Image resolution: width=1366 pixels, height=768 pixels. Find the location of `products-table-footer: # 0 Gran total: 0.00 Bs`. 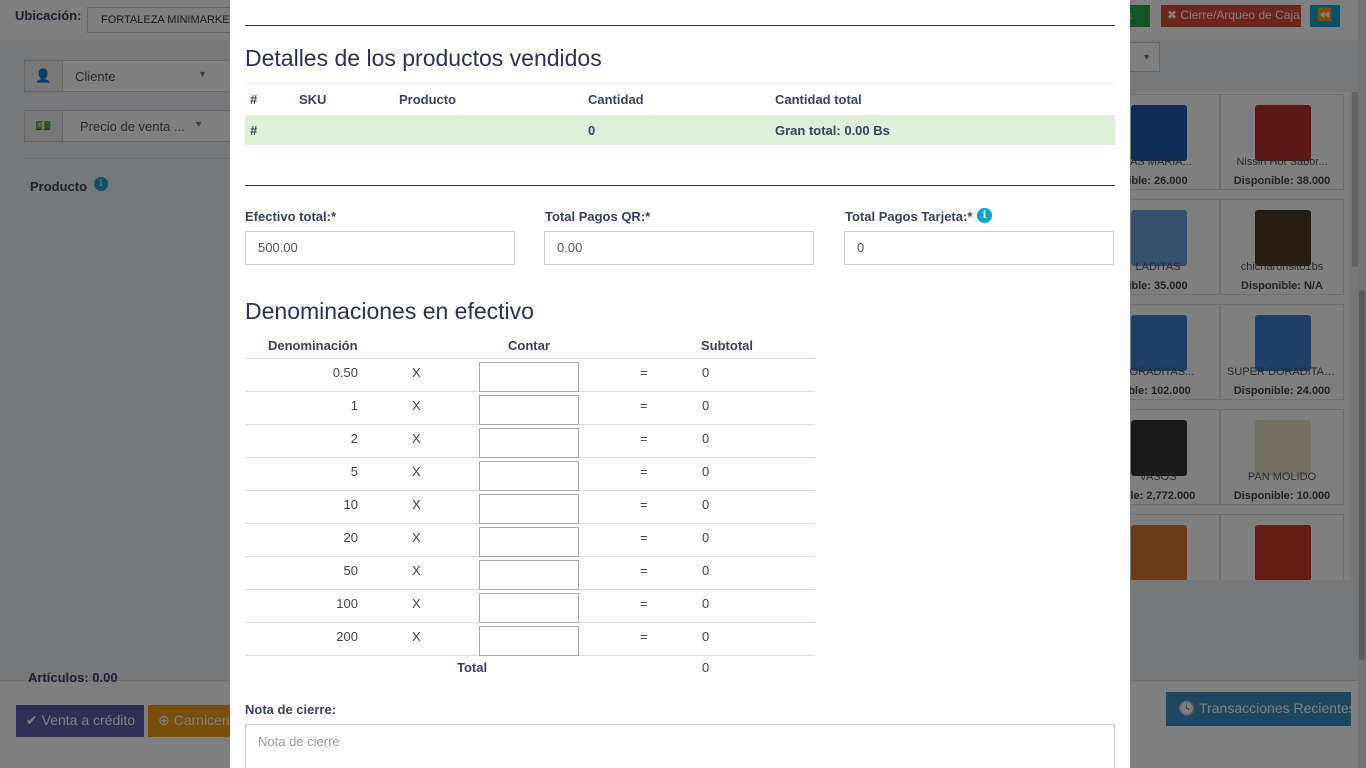

products-table-footer: # 0 Gran total: 0.00 Bs is located at coordinates (680, 130).